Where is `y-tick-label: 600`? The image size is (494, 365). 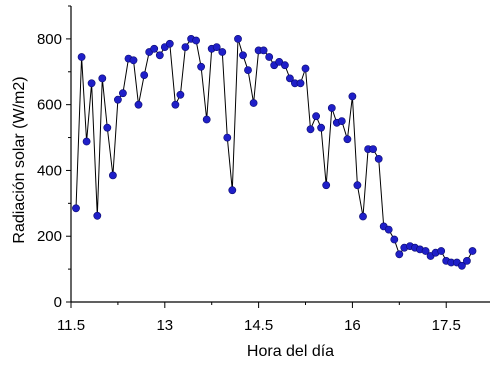 y-tick-label: 600 is located at coordinates (49, 105).